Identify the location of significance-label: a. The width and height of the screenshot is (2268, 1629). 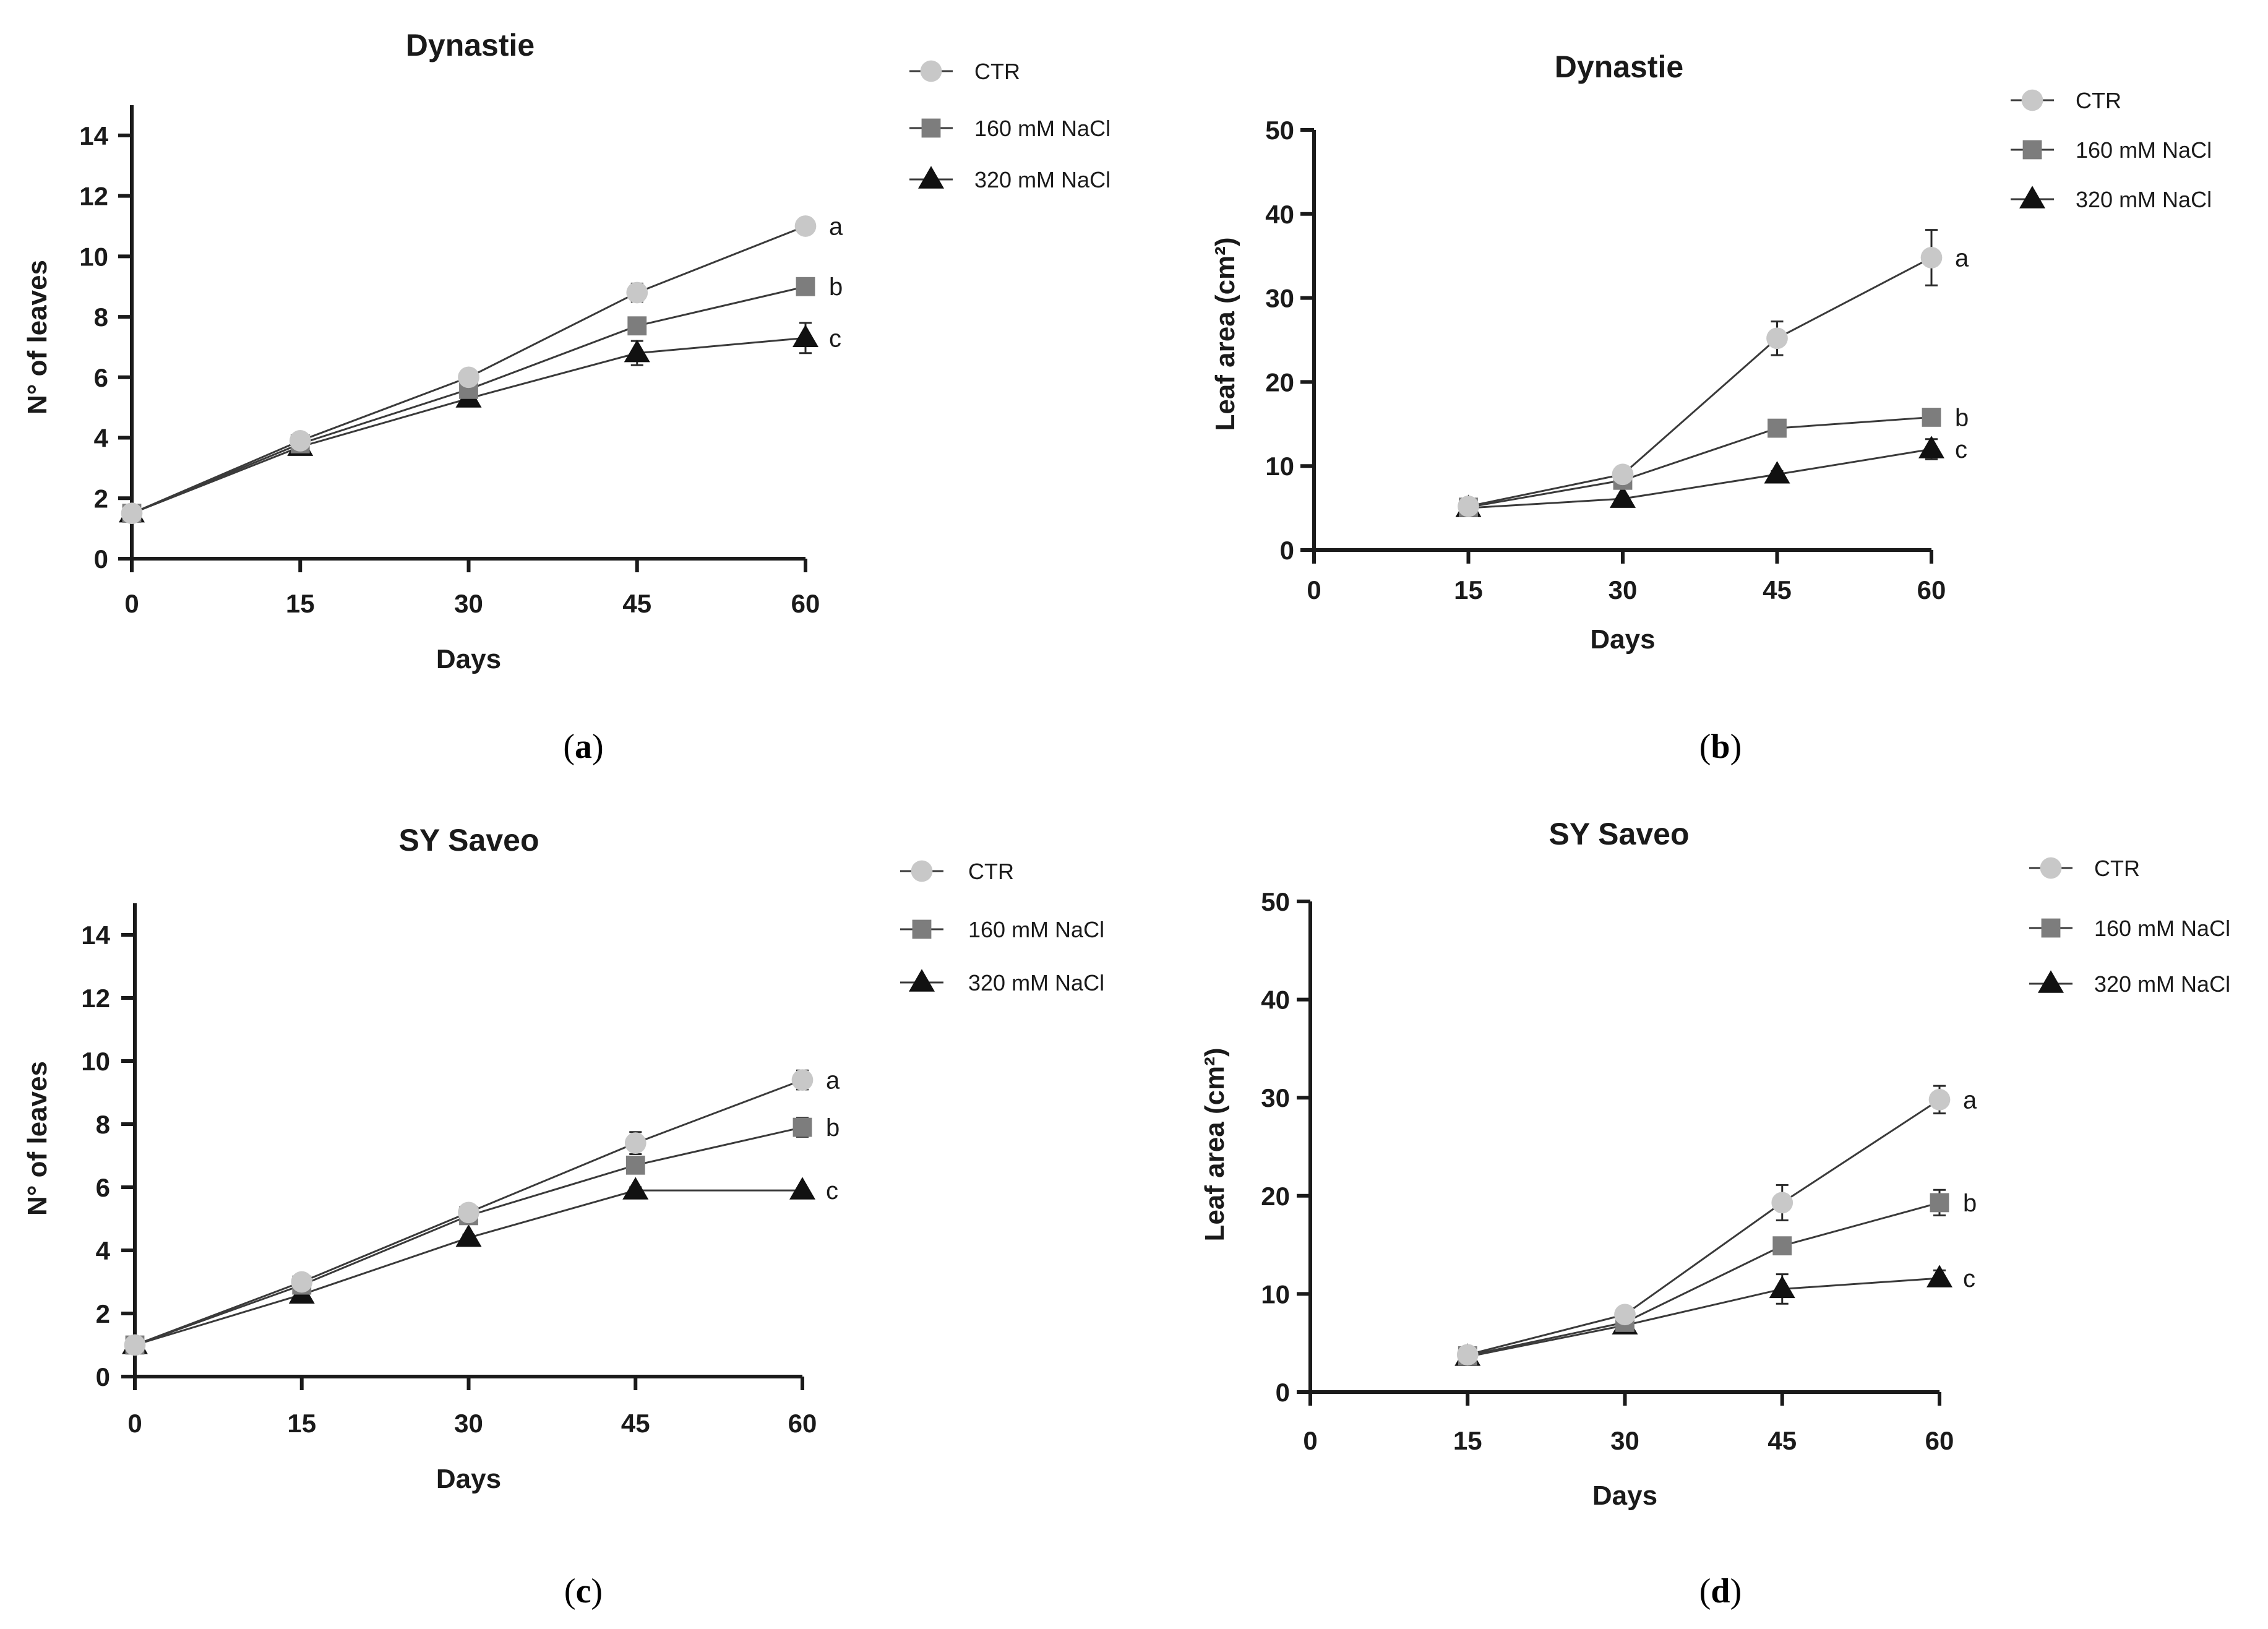
(833, 1080).